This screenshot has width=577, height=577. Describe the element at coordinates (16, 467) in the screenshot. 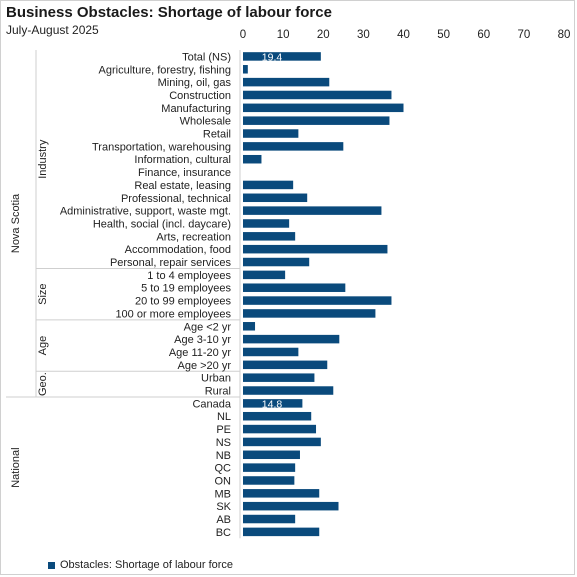

I see `region-label: National` at that location.